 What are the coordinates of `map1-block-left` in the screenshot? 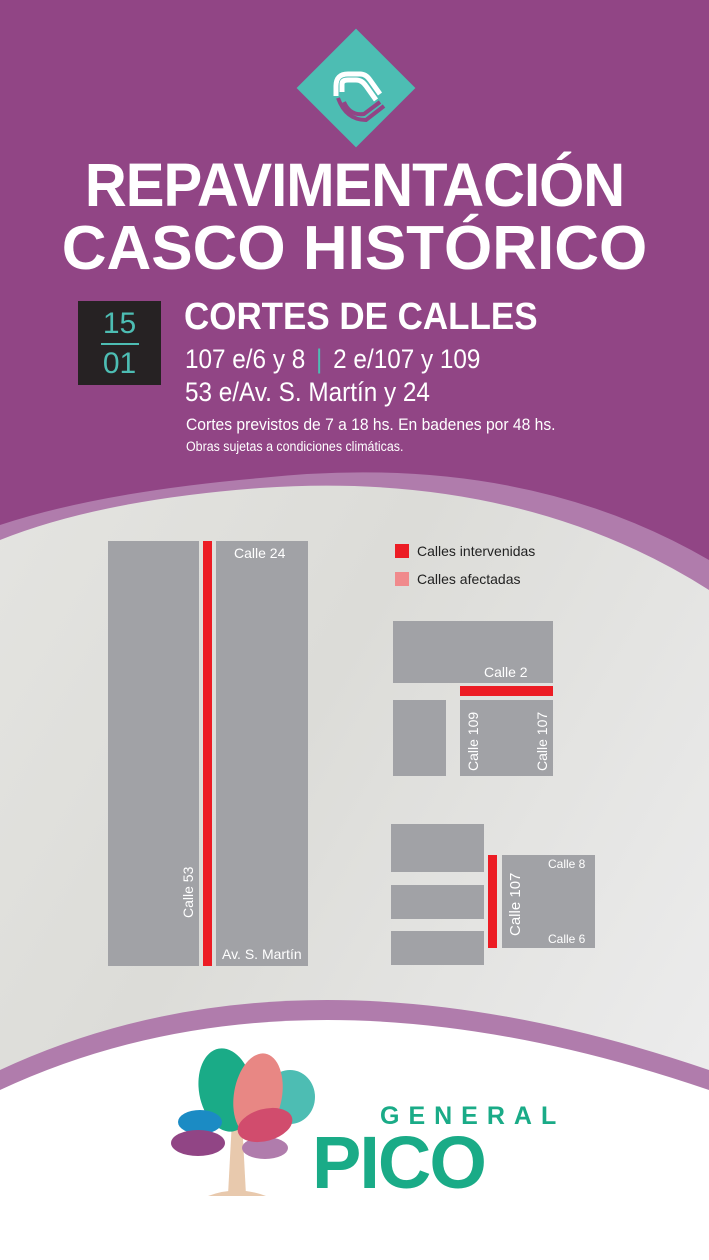 It's located at (153, 753).